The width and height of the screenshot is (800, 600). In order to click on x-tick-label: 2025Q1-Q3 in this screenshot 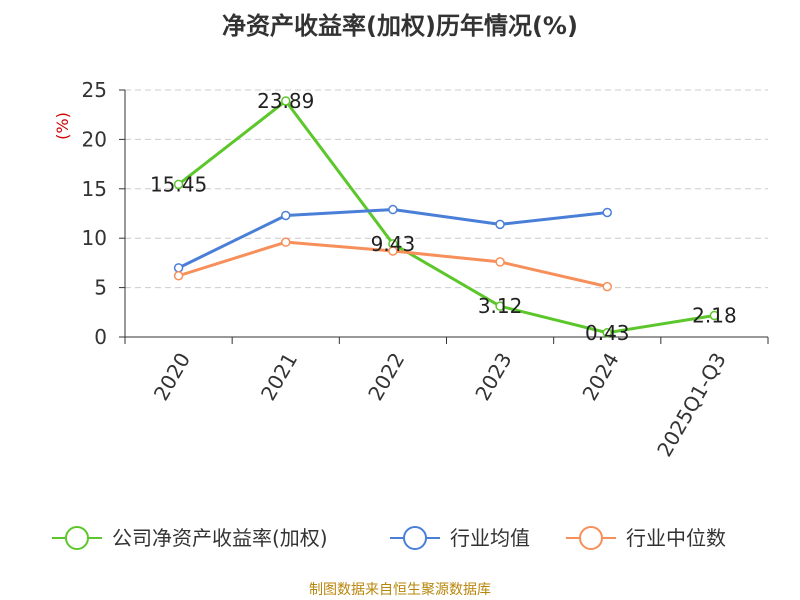, I will do `click(691, 405)`.